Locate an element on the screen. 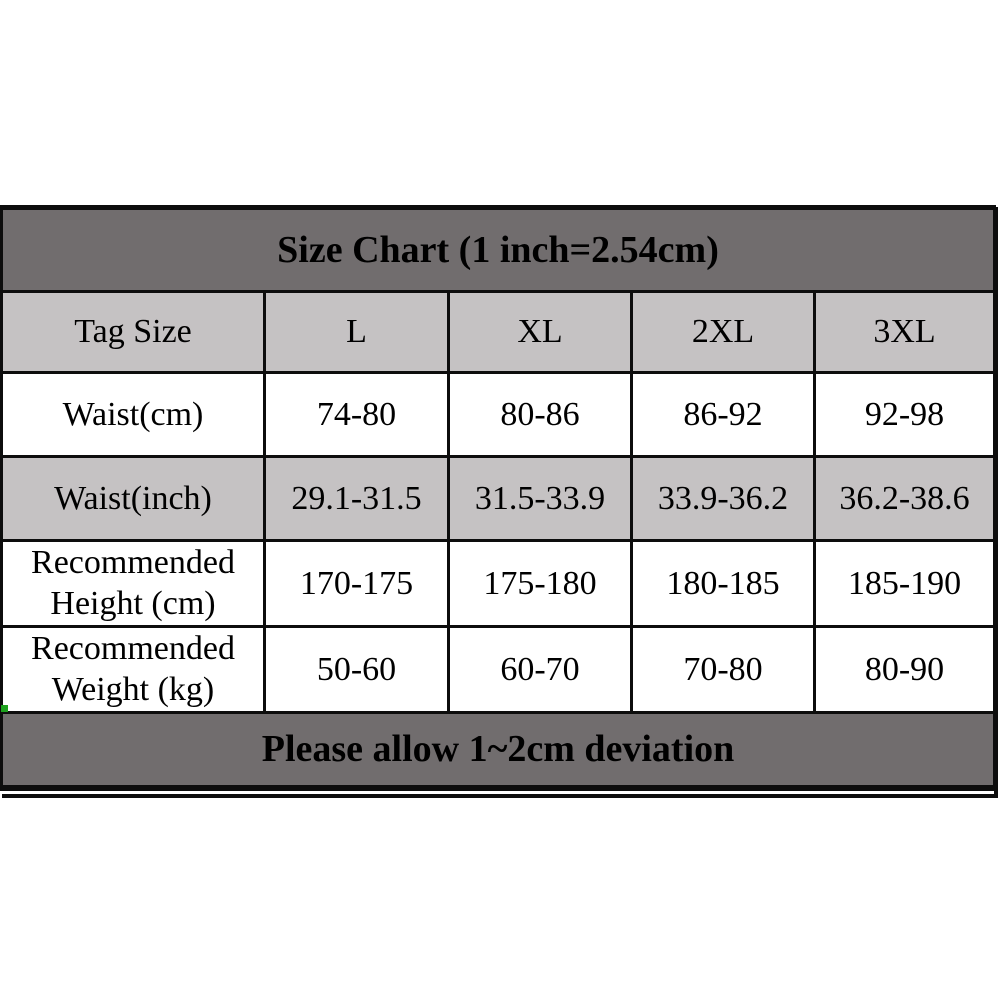 The width and height of the screenshot is (1001, 1001). table-row-waist-cm: Waist(cm) 74-80 80-86 86-92 92-98 is located at coordinates (498, 414).